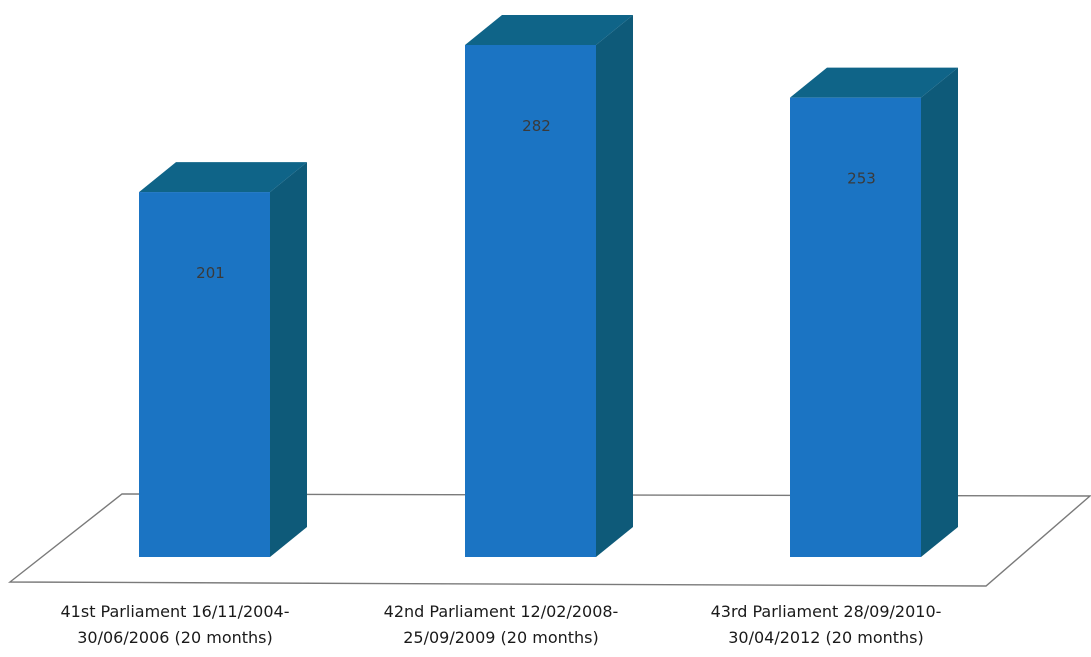  I want to click on category-label: 41st Parliament 16/11/2004-, so click(175, 611).